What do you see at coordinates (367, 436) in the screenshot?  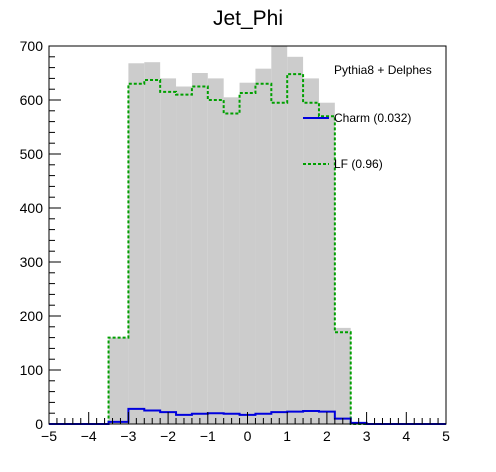 I see `x-tick-label: 3` at bounding box center [367, 436].